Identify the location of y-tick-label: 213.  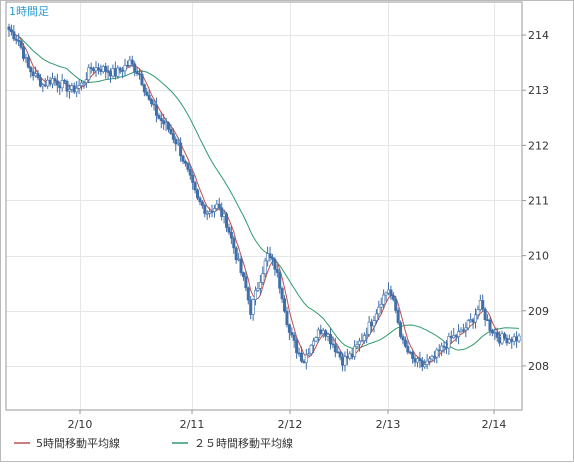
(538, 90).